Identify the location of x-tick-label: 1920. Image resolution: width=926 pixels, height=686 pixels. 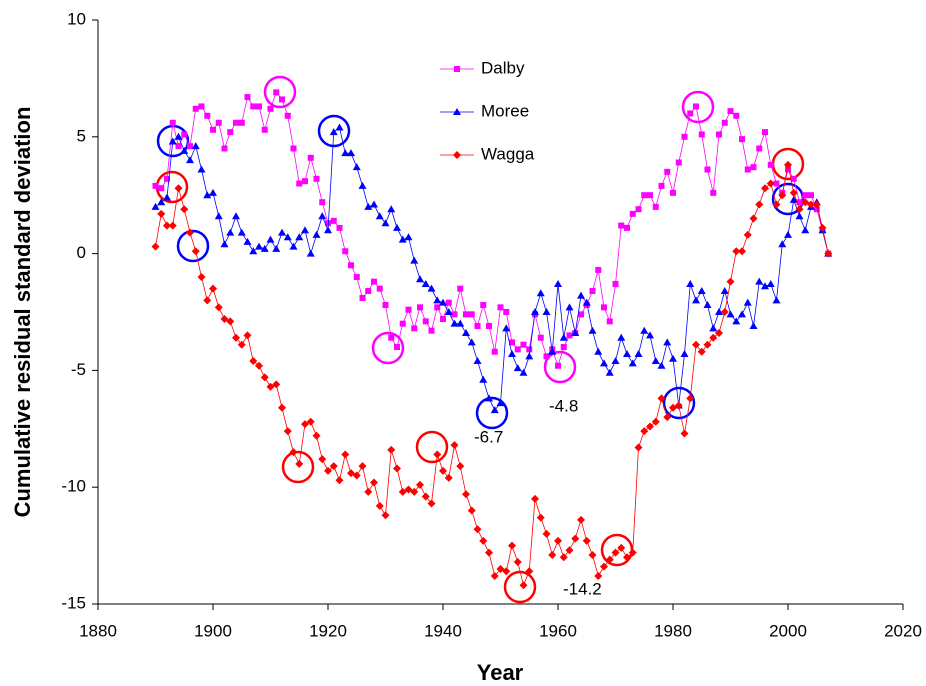
(328, 630).